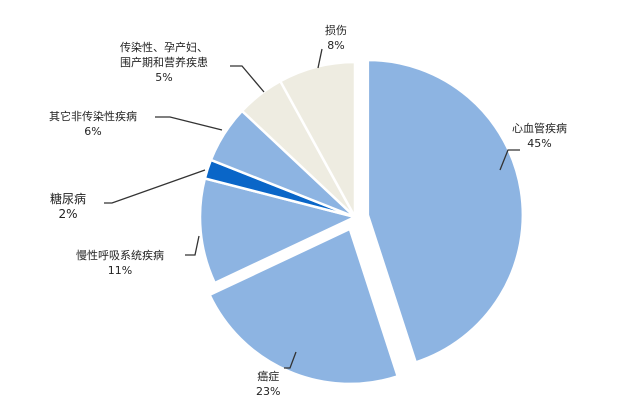 The width and height of the screenshot is (640, 419). What do you see at coordinates (164, 77) in the screenshot?
I see `data-label: 5%` at bounding box center [164, 77].